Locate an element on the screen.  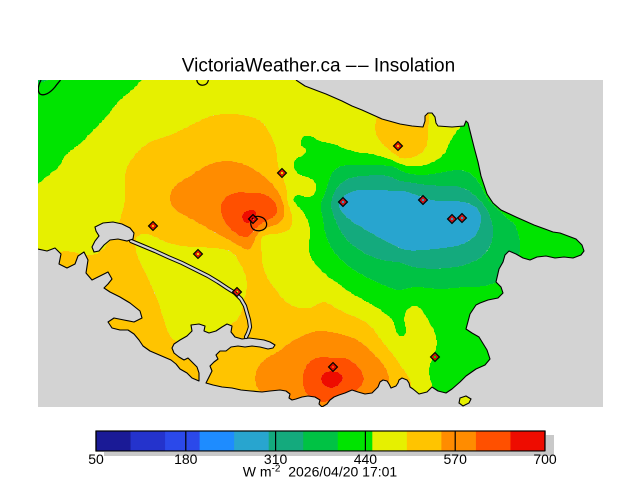
svg-text: 440 is located at coordinates (366, 459).